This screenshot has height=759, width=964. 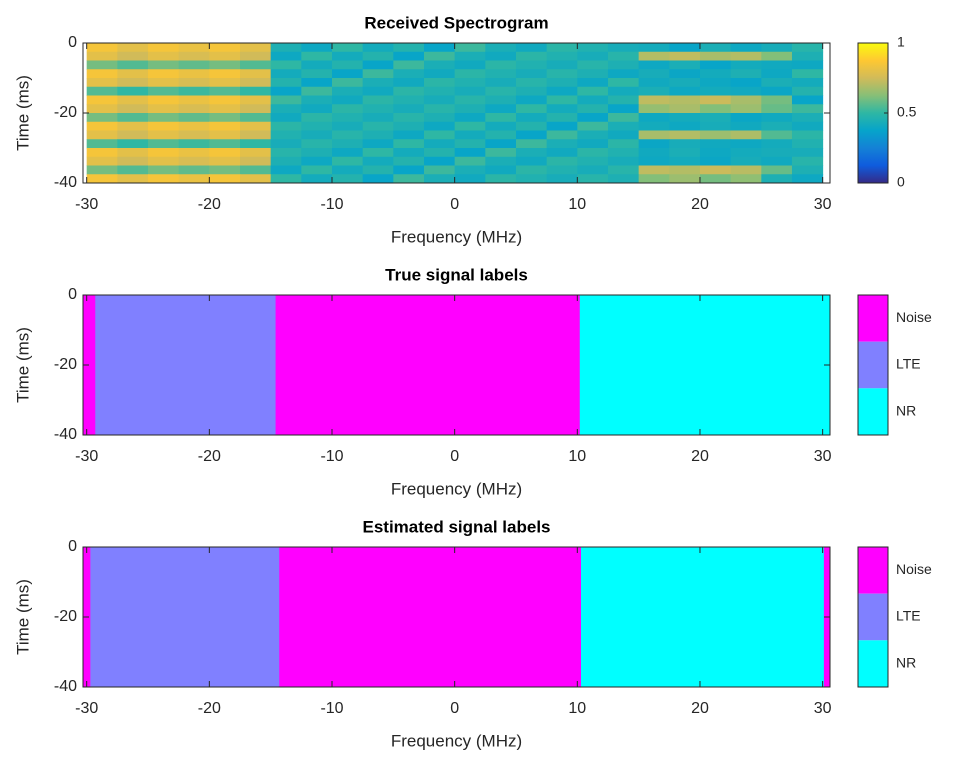 I want to click on label-segment, so click(x=89, y=365).